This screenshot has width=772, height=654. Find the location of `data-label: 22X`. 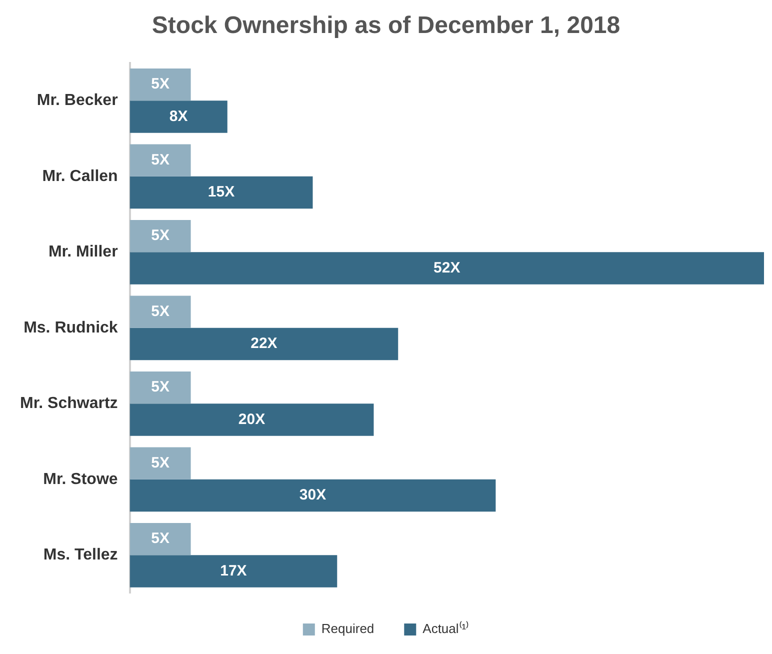

data-label: 22X is located at coordinates (264, 343).